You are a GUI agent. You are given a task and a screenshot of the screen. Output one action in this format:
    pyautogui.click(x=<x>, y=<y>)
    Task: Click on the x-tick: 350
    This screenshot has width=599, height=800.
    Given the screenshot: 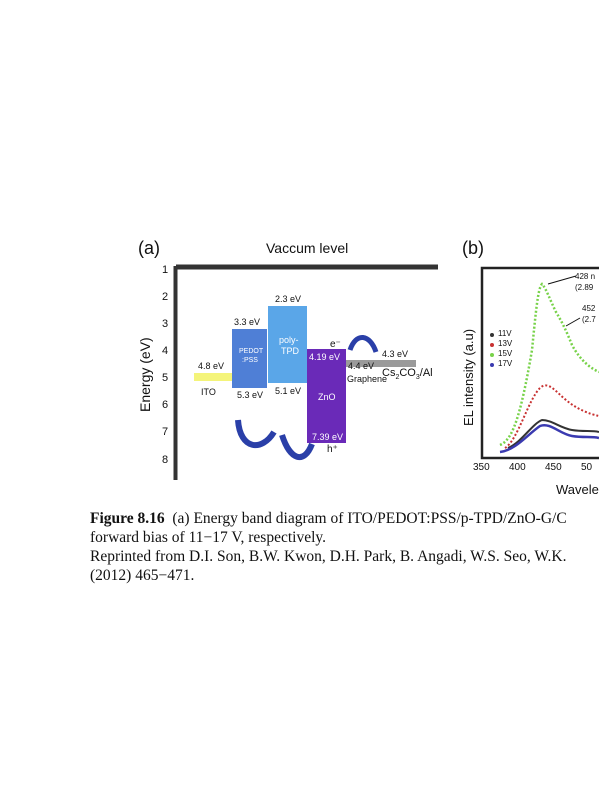 What is the action you would take?
    pyautogui.click(x=481, y=467)
    